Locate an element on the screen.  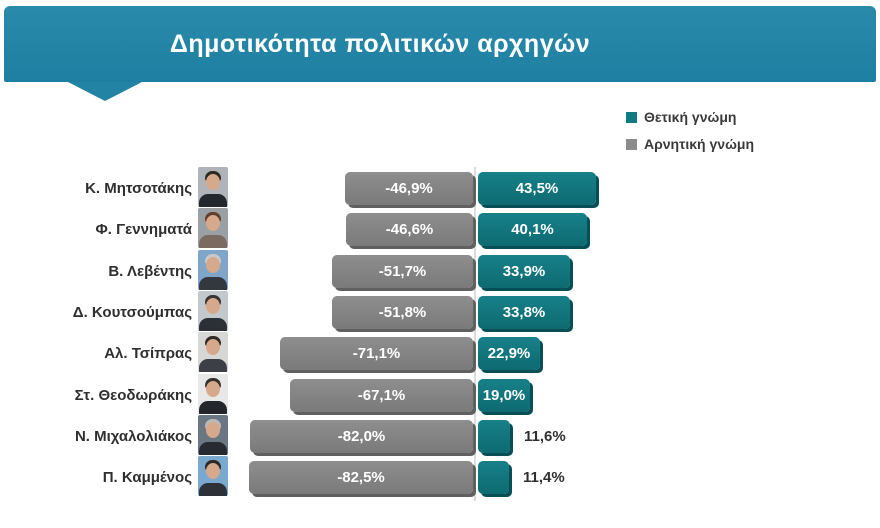
negative-value-label: -67,1% is located at coordinates (381, 395).